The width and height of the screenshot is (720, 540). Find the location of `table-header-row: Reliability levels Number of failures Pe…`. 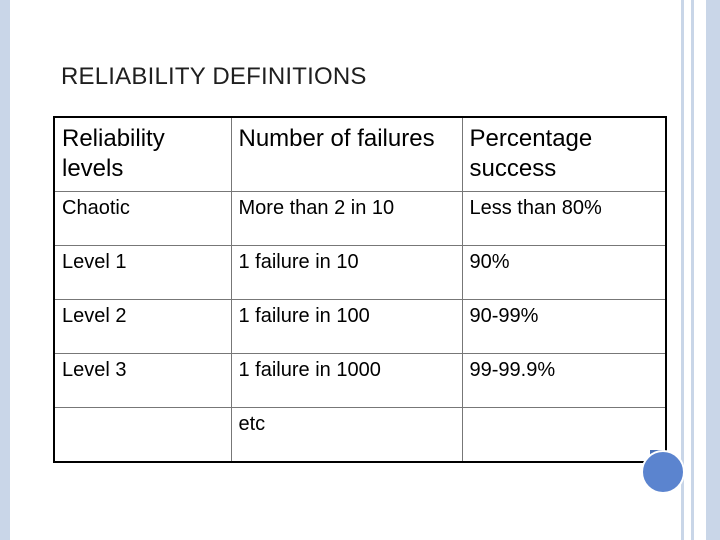

table-header-row: Reliability levels Number of failures Pe… is located at coordinates (360, 154).